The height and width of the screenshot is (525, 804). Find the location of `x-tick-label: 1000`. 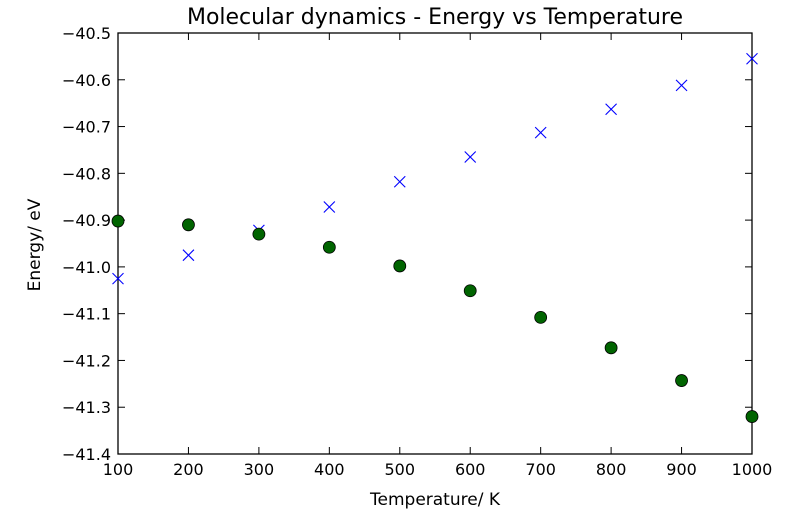

x-tick-label: 1000 is located at coordinates (752, 469).